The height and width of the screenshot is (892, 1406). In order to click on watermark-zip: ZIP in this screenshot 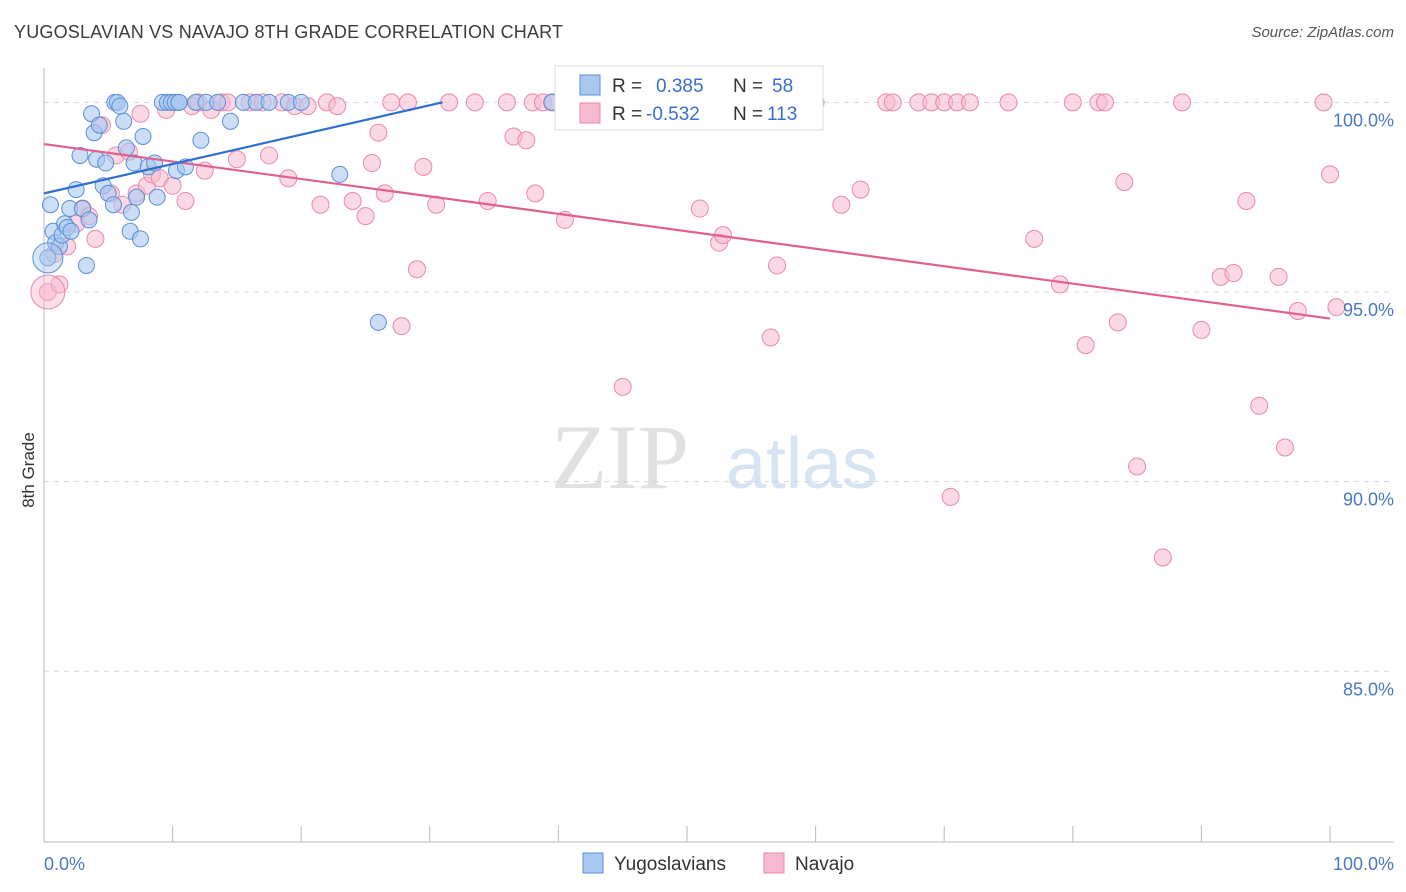, I will do `click(620, 457)`.